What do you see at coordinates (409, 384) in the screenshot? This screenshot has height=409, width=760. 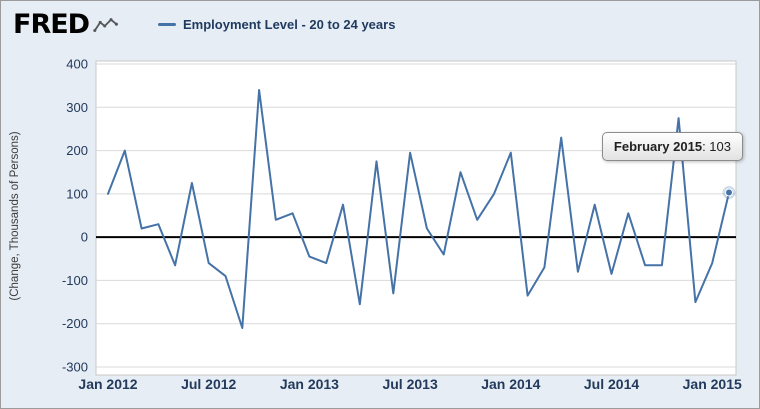 I see `x-tick-label: Jul 2013` at bounding box center [409, 384].